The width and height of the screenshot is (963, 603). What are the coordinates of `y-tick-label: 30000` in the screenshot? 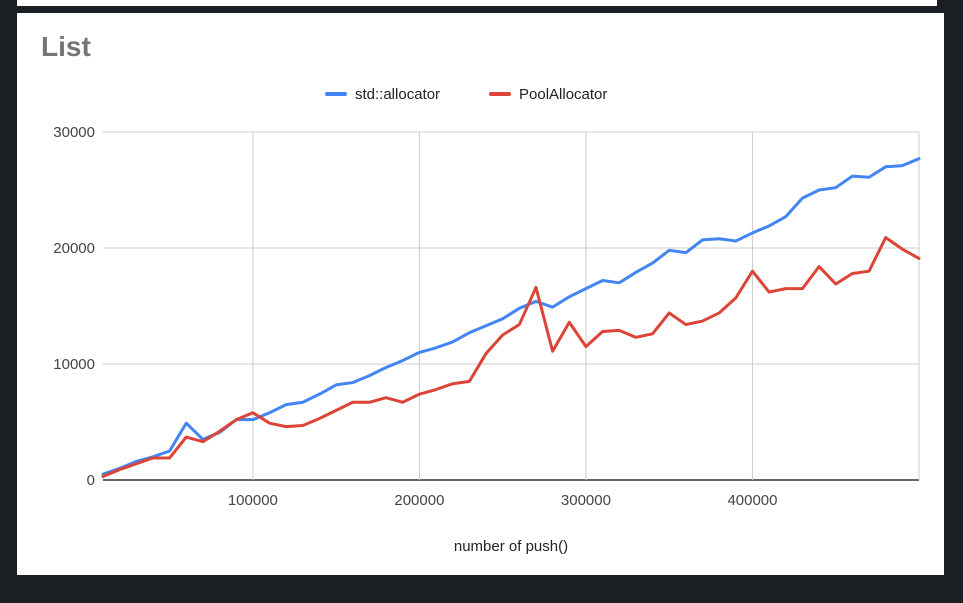 It's located at (74, 132).